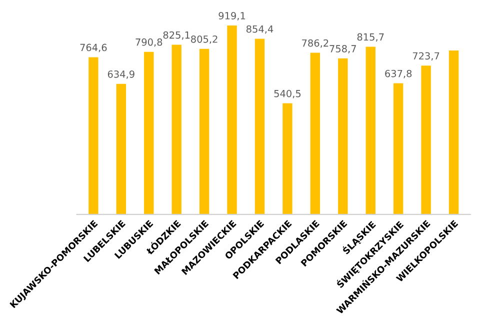 The width and height of the screenshot is (480, 320). What do you see at coordinates (343, 49) in the screenshot?
I see `data-label: 758,7` at bounding box center [343, 49].